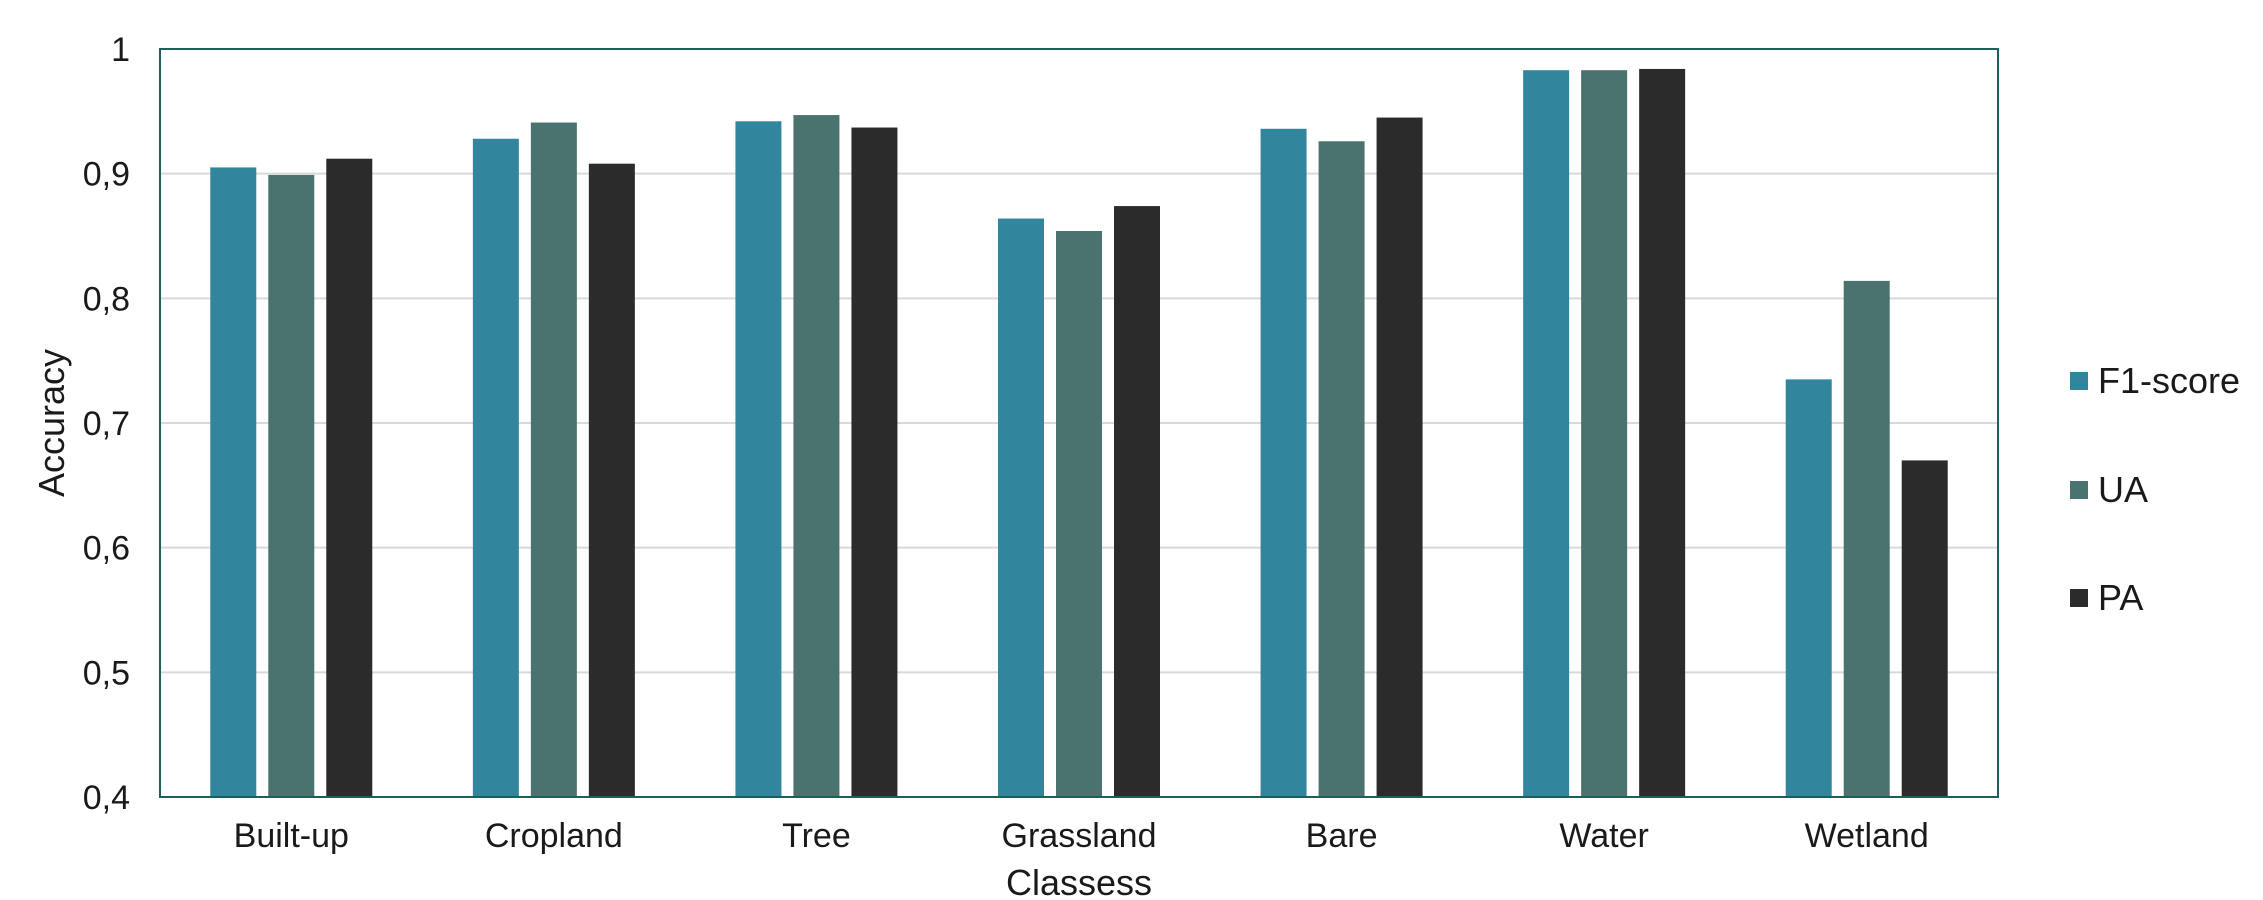 Image resolution: width=2263 pixels, height=900 pixels. Describe the element at coordinates (2169, 380) in the screenshot. I see `legend-label: F1-score` at that location.